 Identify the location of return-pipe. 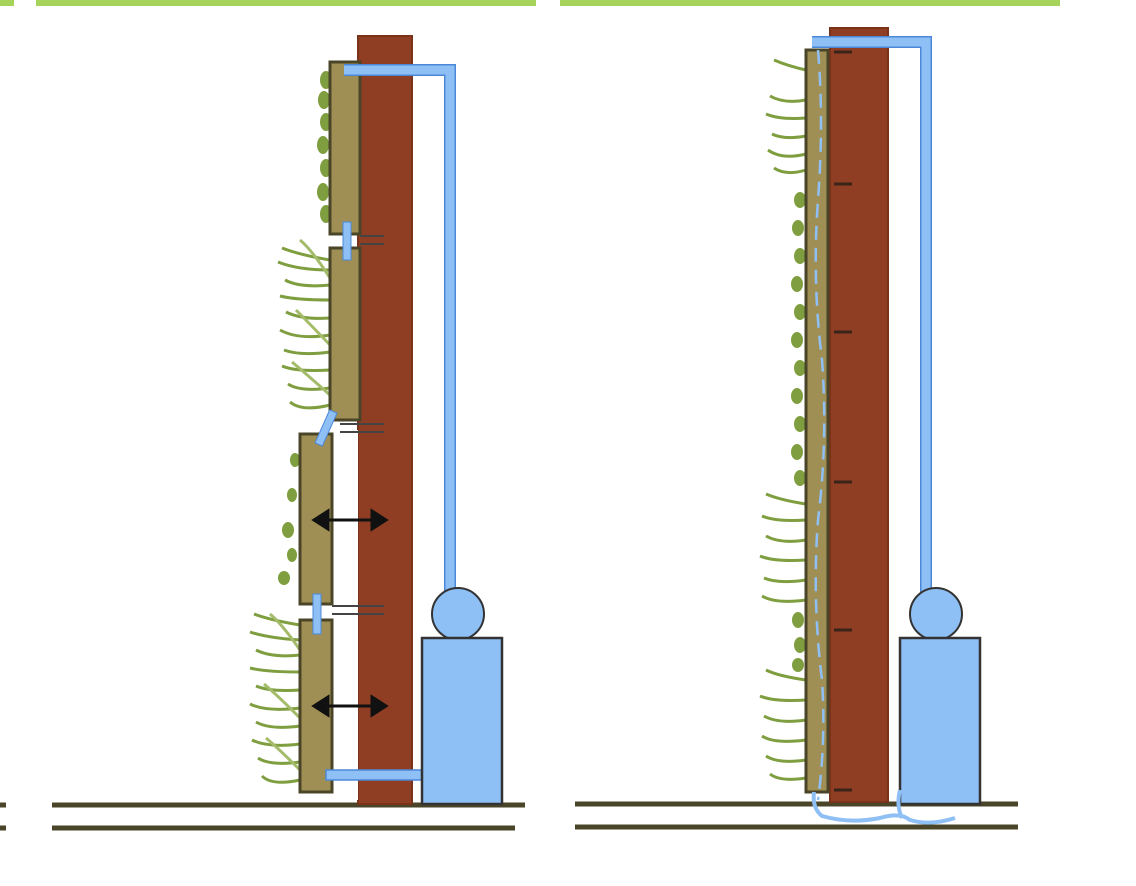
(376, 775).